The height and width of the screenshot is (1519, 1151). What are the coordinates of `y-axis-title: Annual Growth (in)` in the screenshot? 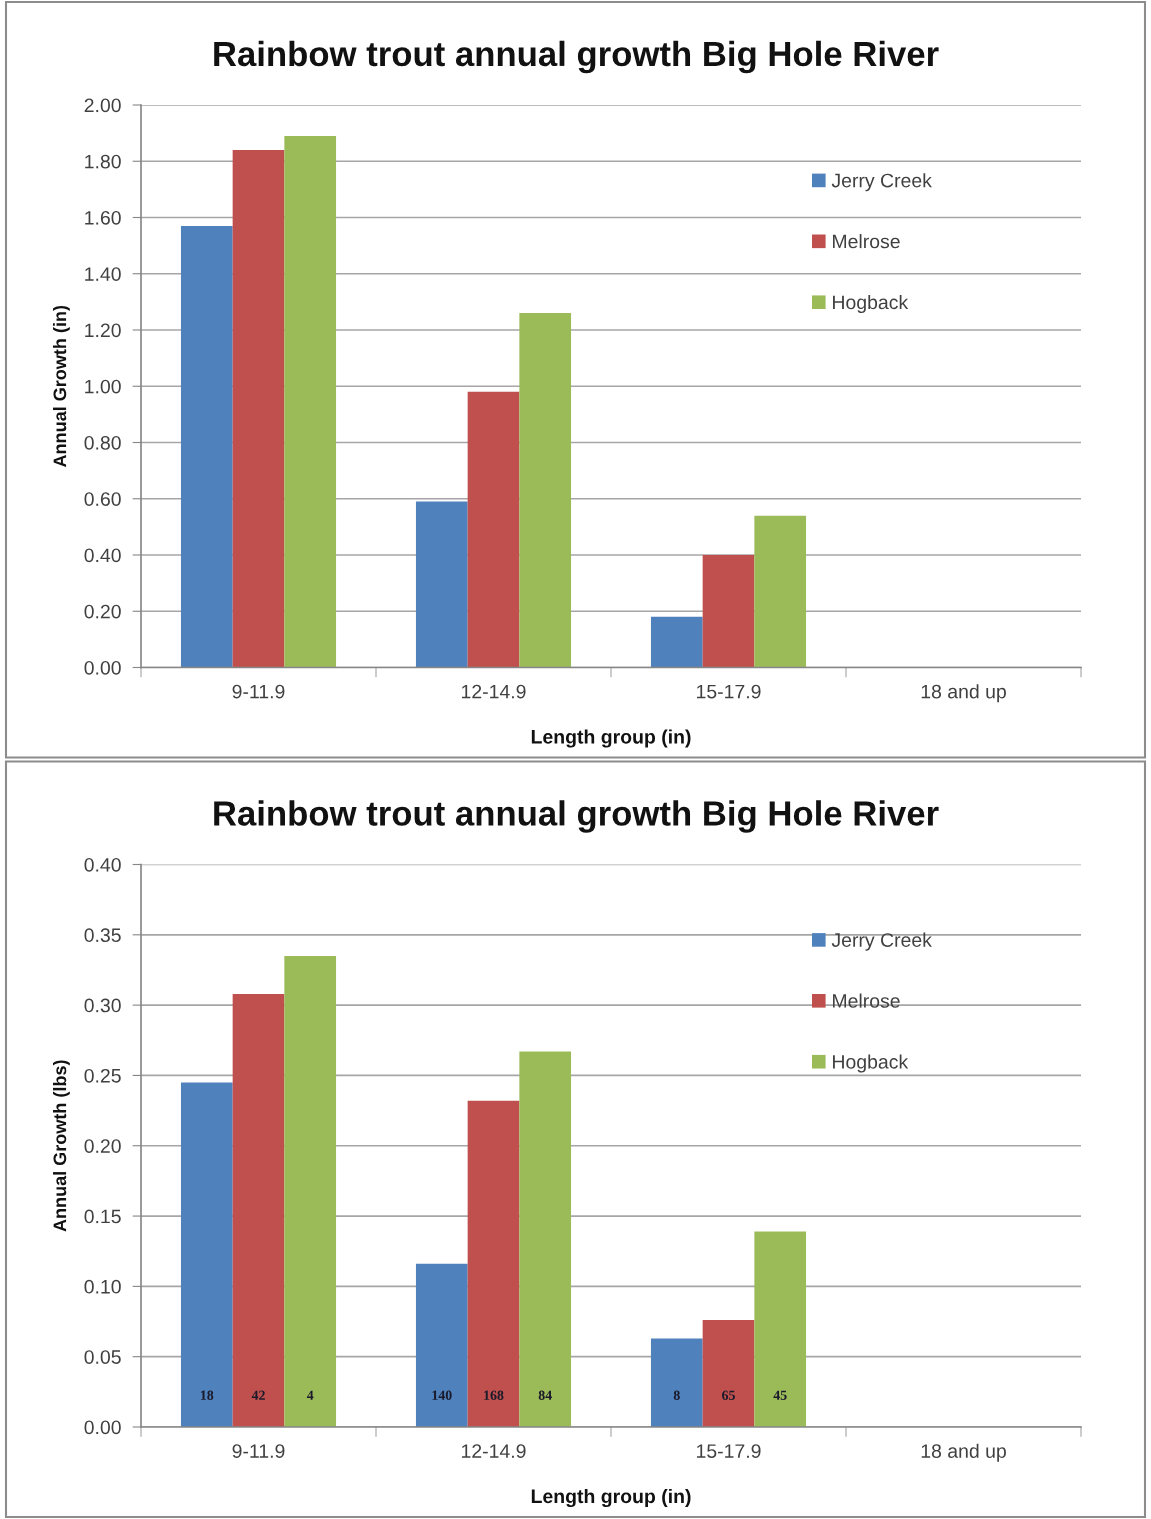 It's located at (61, 386).